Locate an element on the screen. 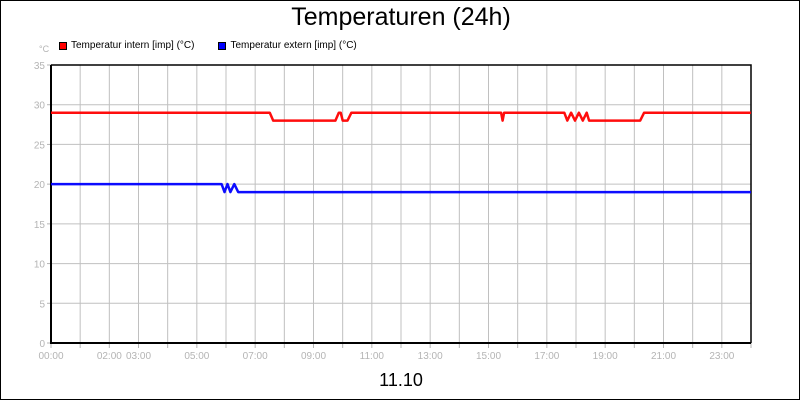 This screenshot has height=401, width=800. x-tick-label: 05:00 is located at coordinates (196, 356).